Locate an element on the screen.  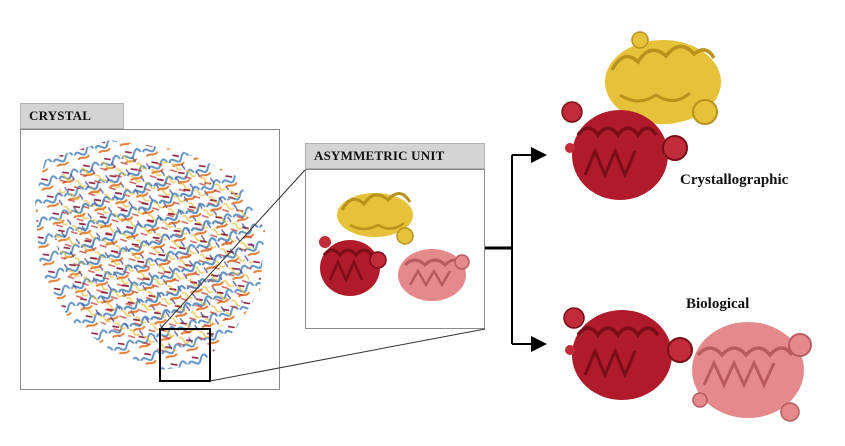
zoom-line-top is located at coordinates (232, 249).